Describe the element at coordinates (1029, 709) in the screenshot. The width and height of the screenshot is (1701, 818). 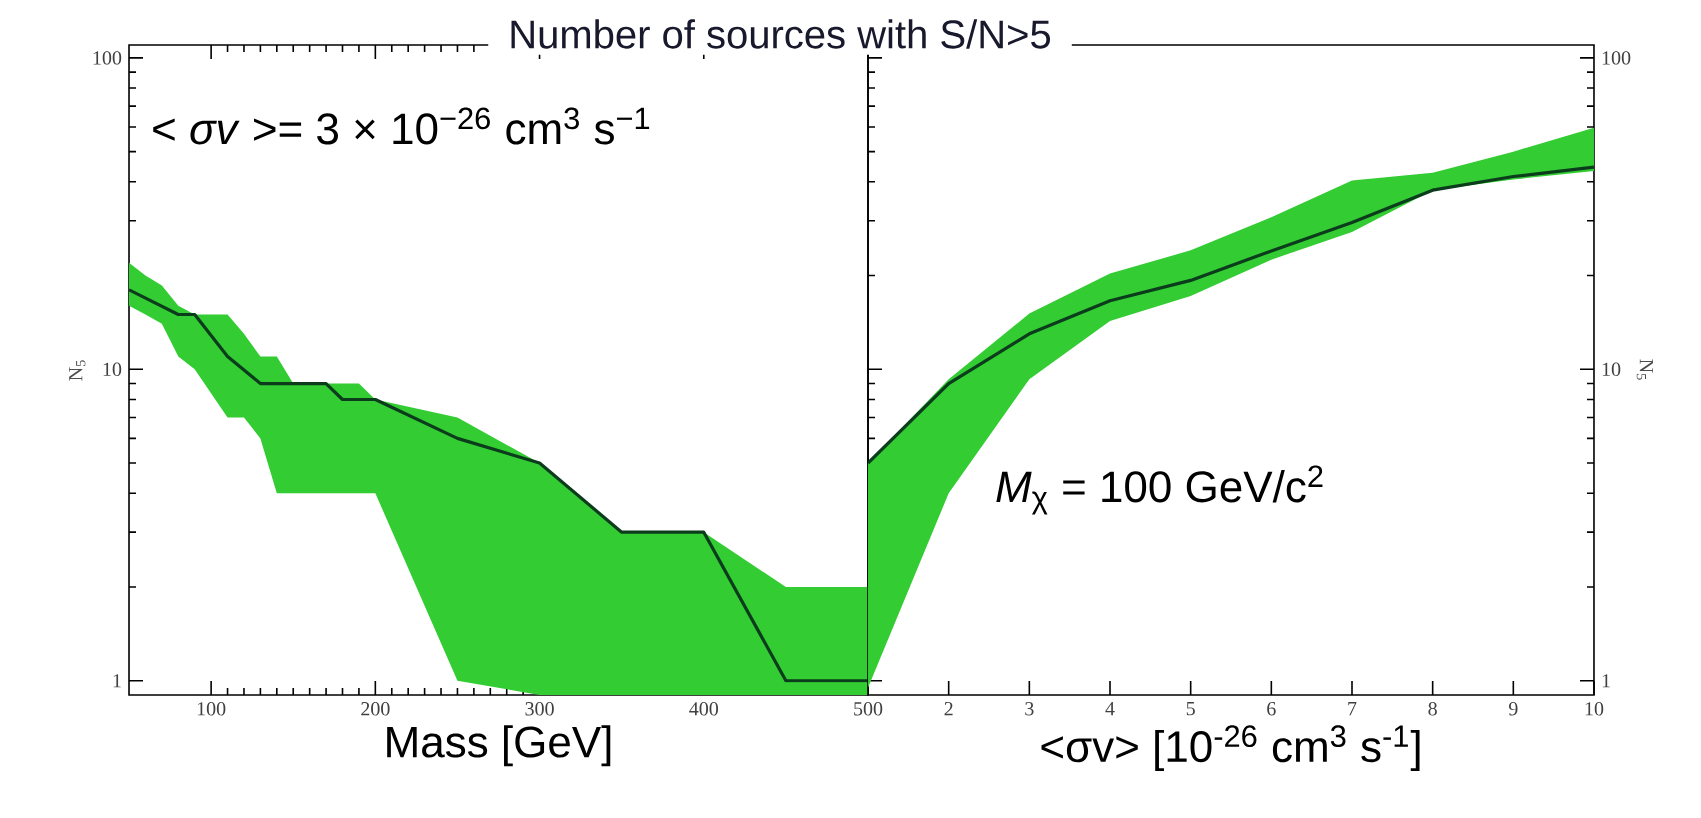
I see `x-tick-label: 3` at that location.